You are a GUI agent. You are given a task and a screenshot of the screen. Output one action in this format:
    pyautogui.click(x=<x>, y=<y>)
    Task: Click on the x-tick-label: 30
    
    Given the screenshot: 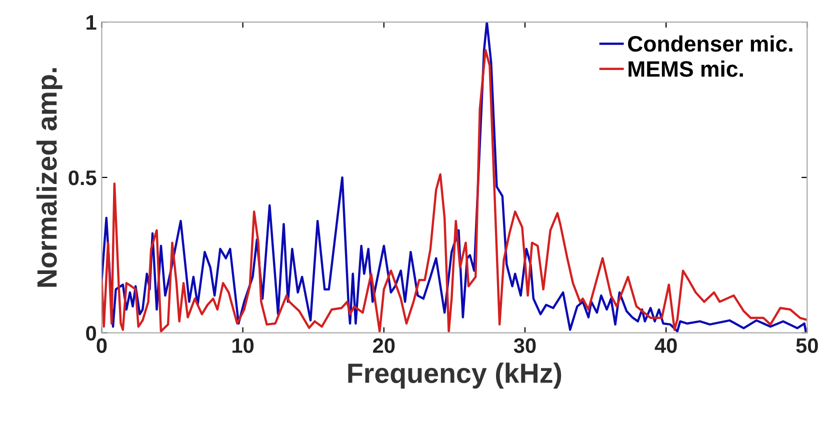 What is the action you would take?
    pyautogui.click(x=525, y=346)
    